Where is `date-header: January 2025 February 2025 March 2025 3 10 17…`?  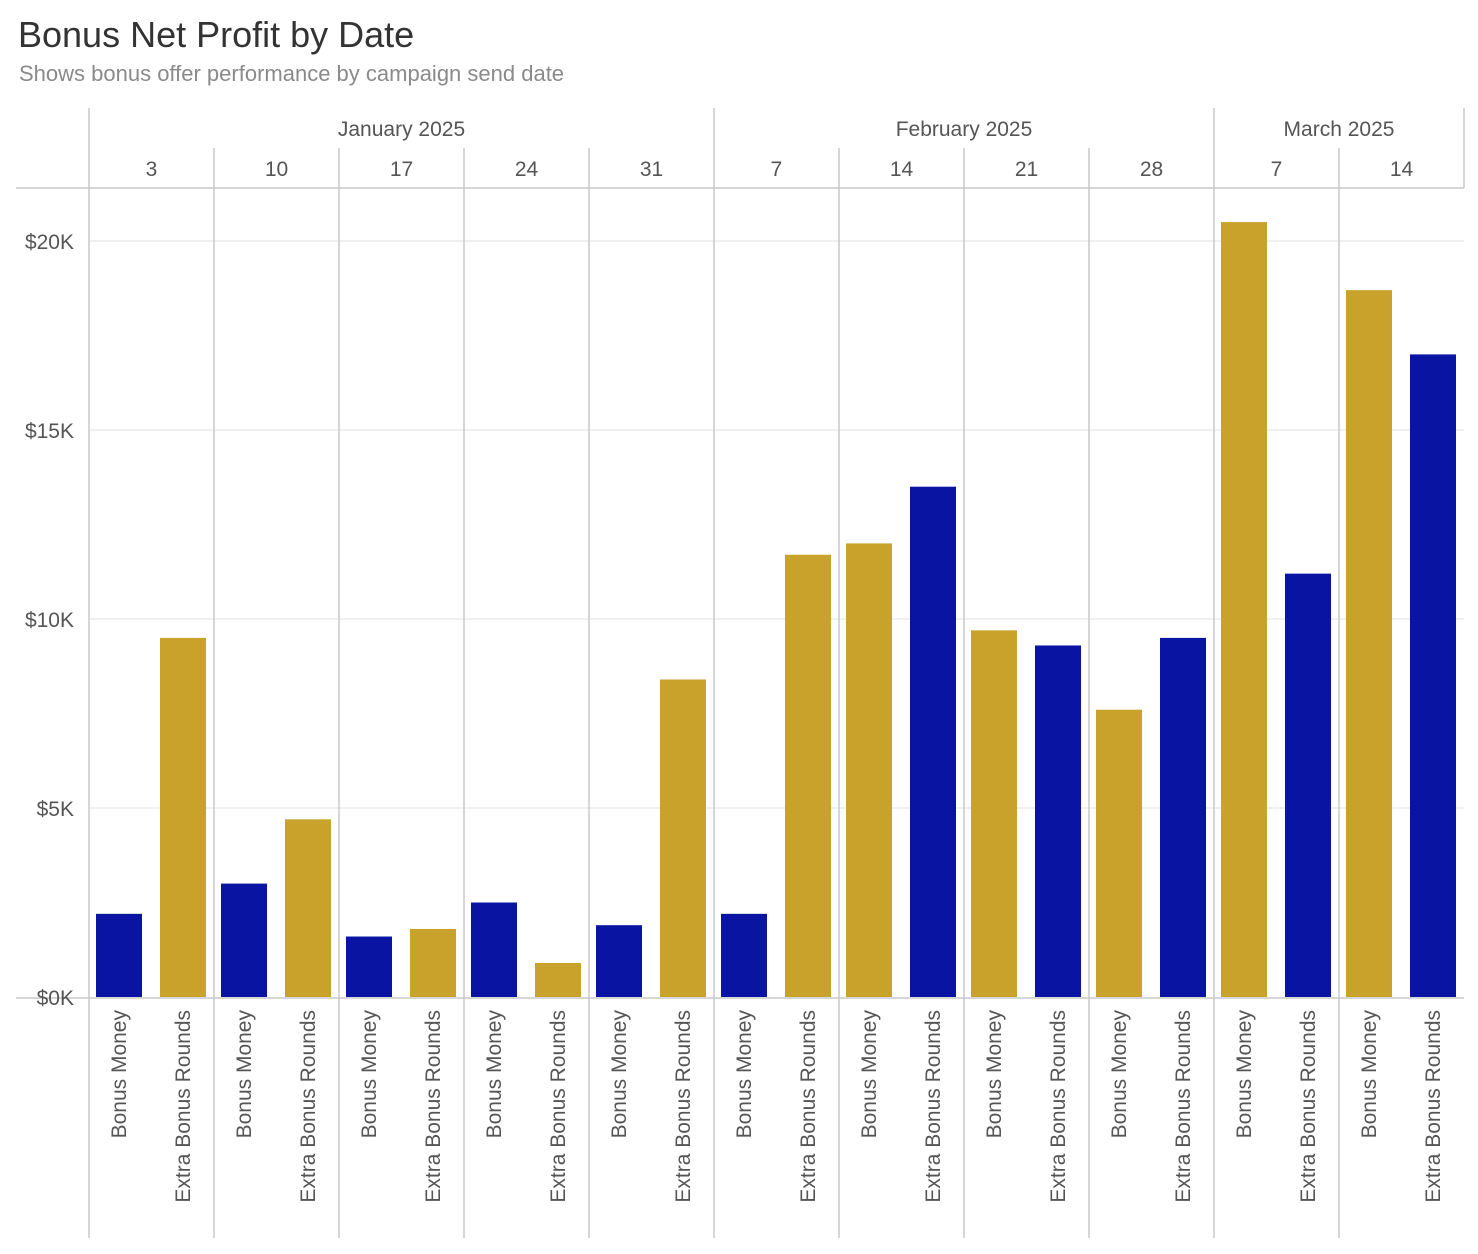
date-header: January 2025 February 2025 March 2025 3 10 17… is located at coordinates (780, 149).